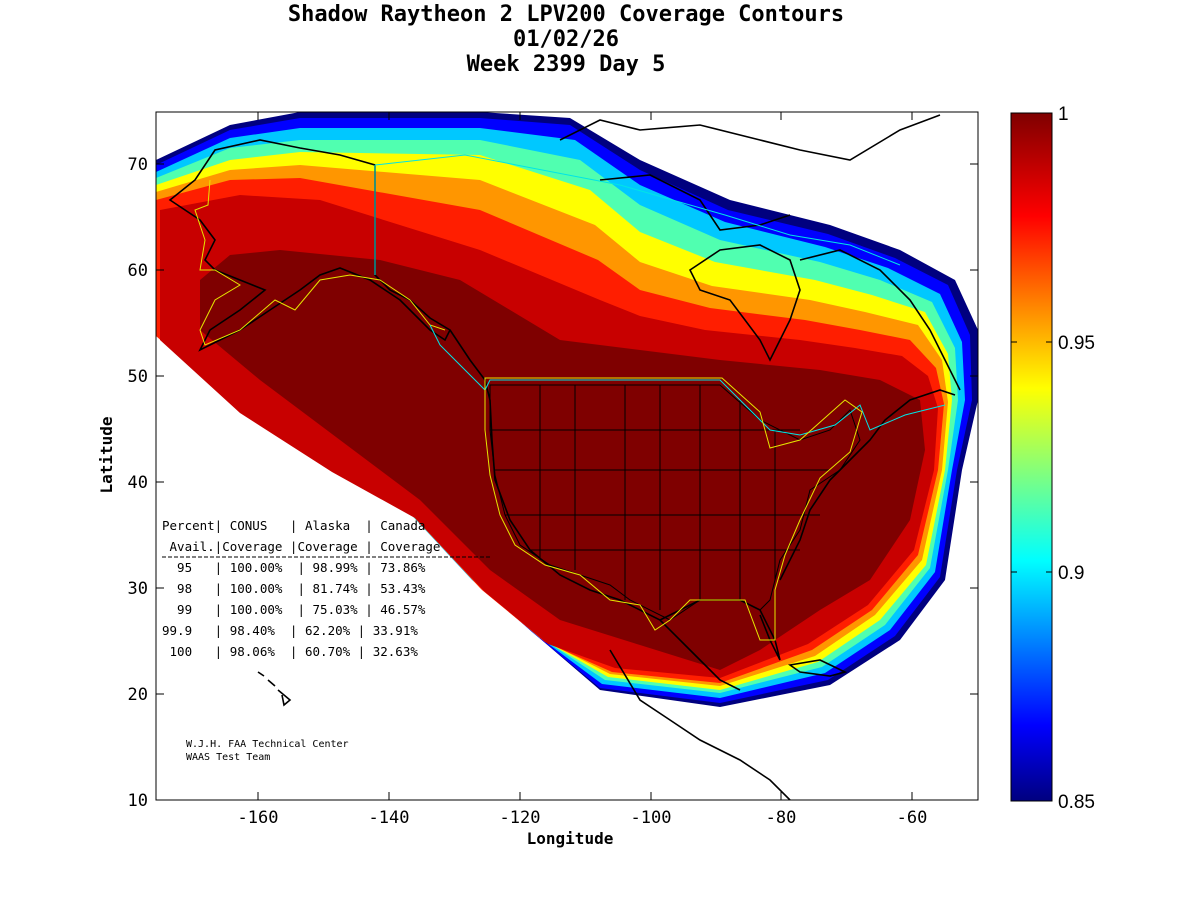 The height and width of the screenshot is (900, 1200). Describe the element at coordinates (750, 172) in the screenshot. I see `coastline-arctic-islands` at that location.